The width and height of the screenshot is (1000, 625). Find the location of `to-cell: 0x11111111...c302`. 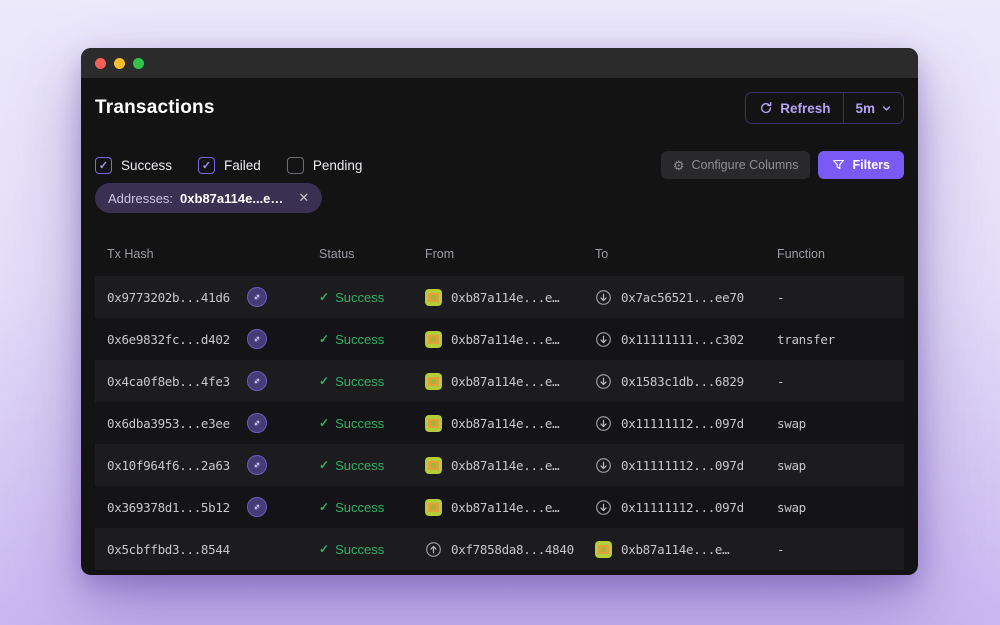

to-cell: 0x11111111...c302 is located at coordinates (674, 339).